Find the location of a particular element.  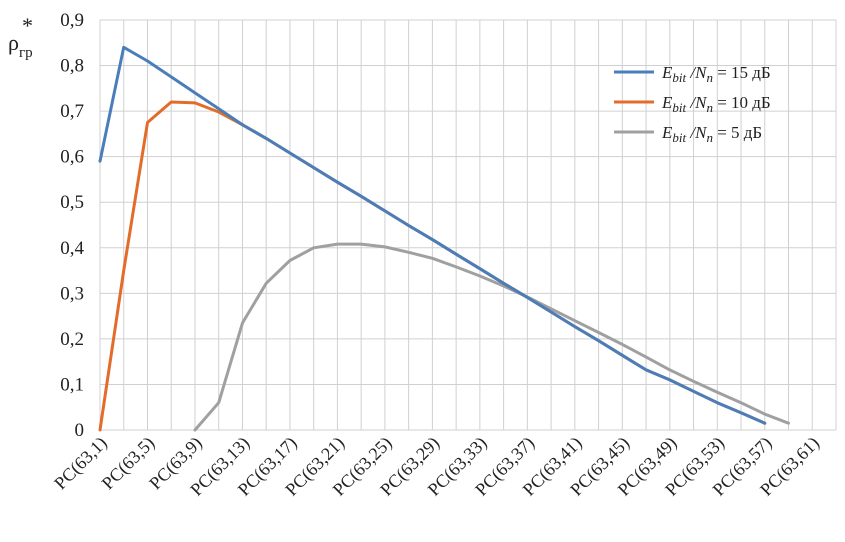

y-axis-ticks: 0 0,1 0,2 0,3 0,4 0,5 0,6 0,7 0,8 0,9 is located at coordinates (72, 225).